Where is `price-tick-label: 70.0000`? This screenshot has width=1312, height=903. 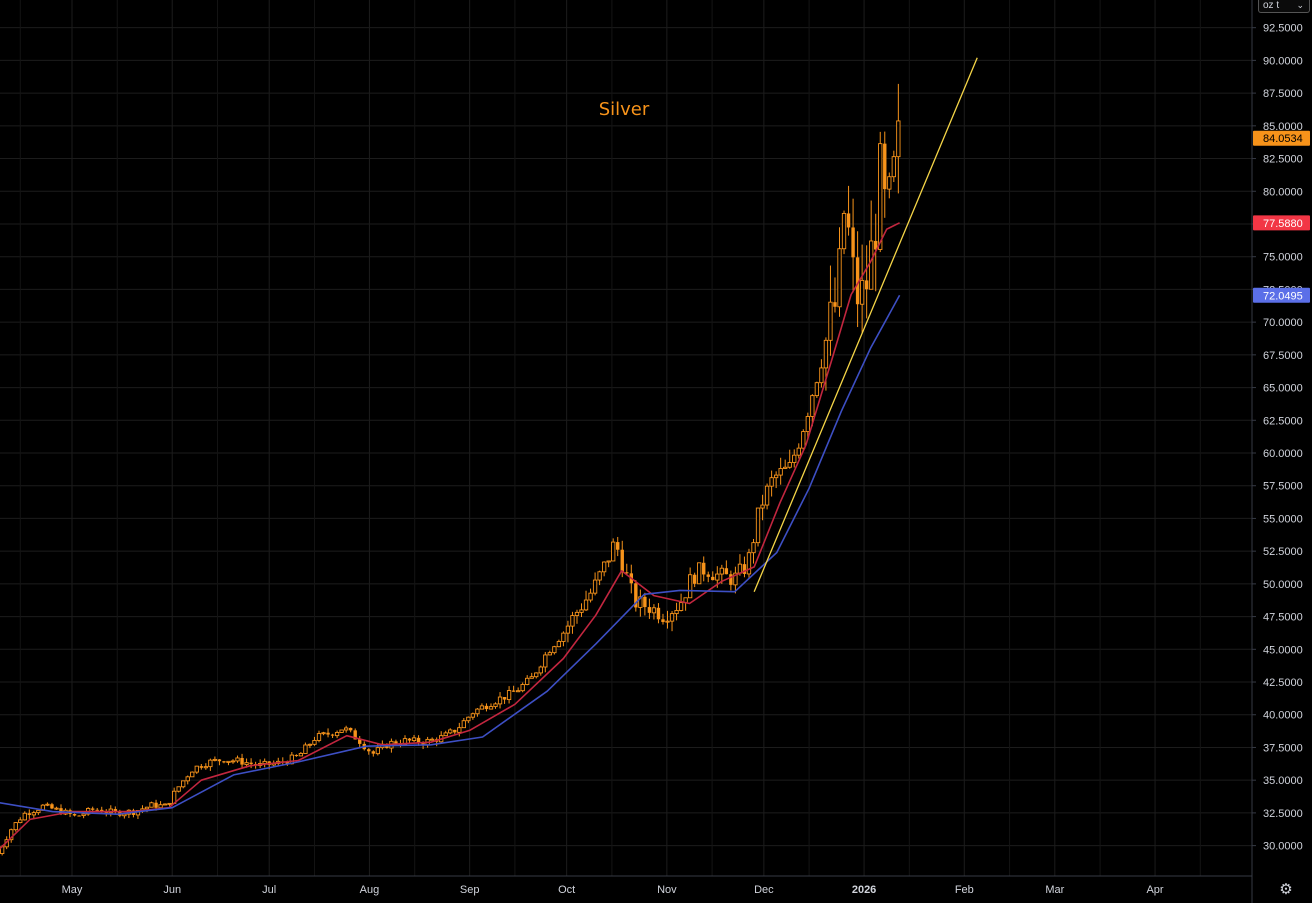 price-tick-label: 70.0000 is located at coordinates (1283, 323).